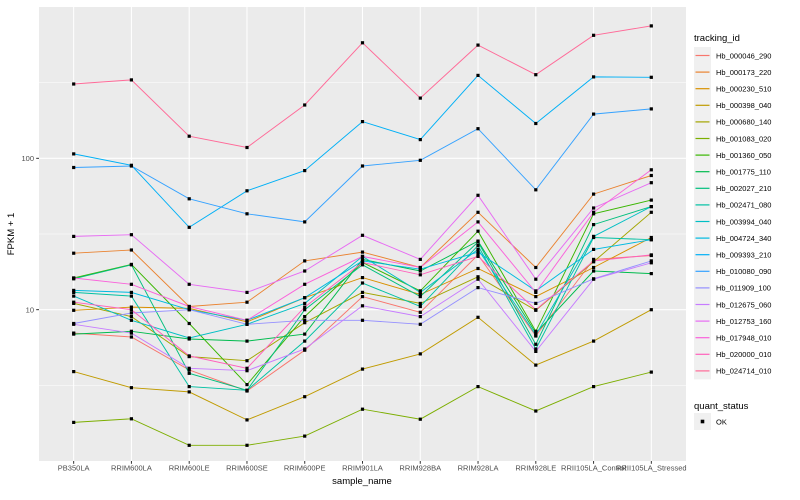 This screenshot has width=800, height=500. I want to click on x-tick-label: RRIM928LA, so click(478, 468).